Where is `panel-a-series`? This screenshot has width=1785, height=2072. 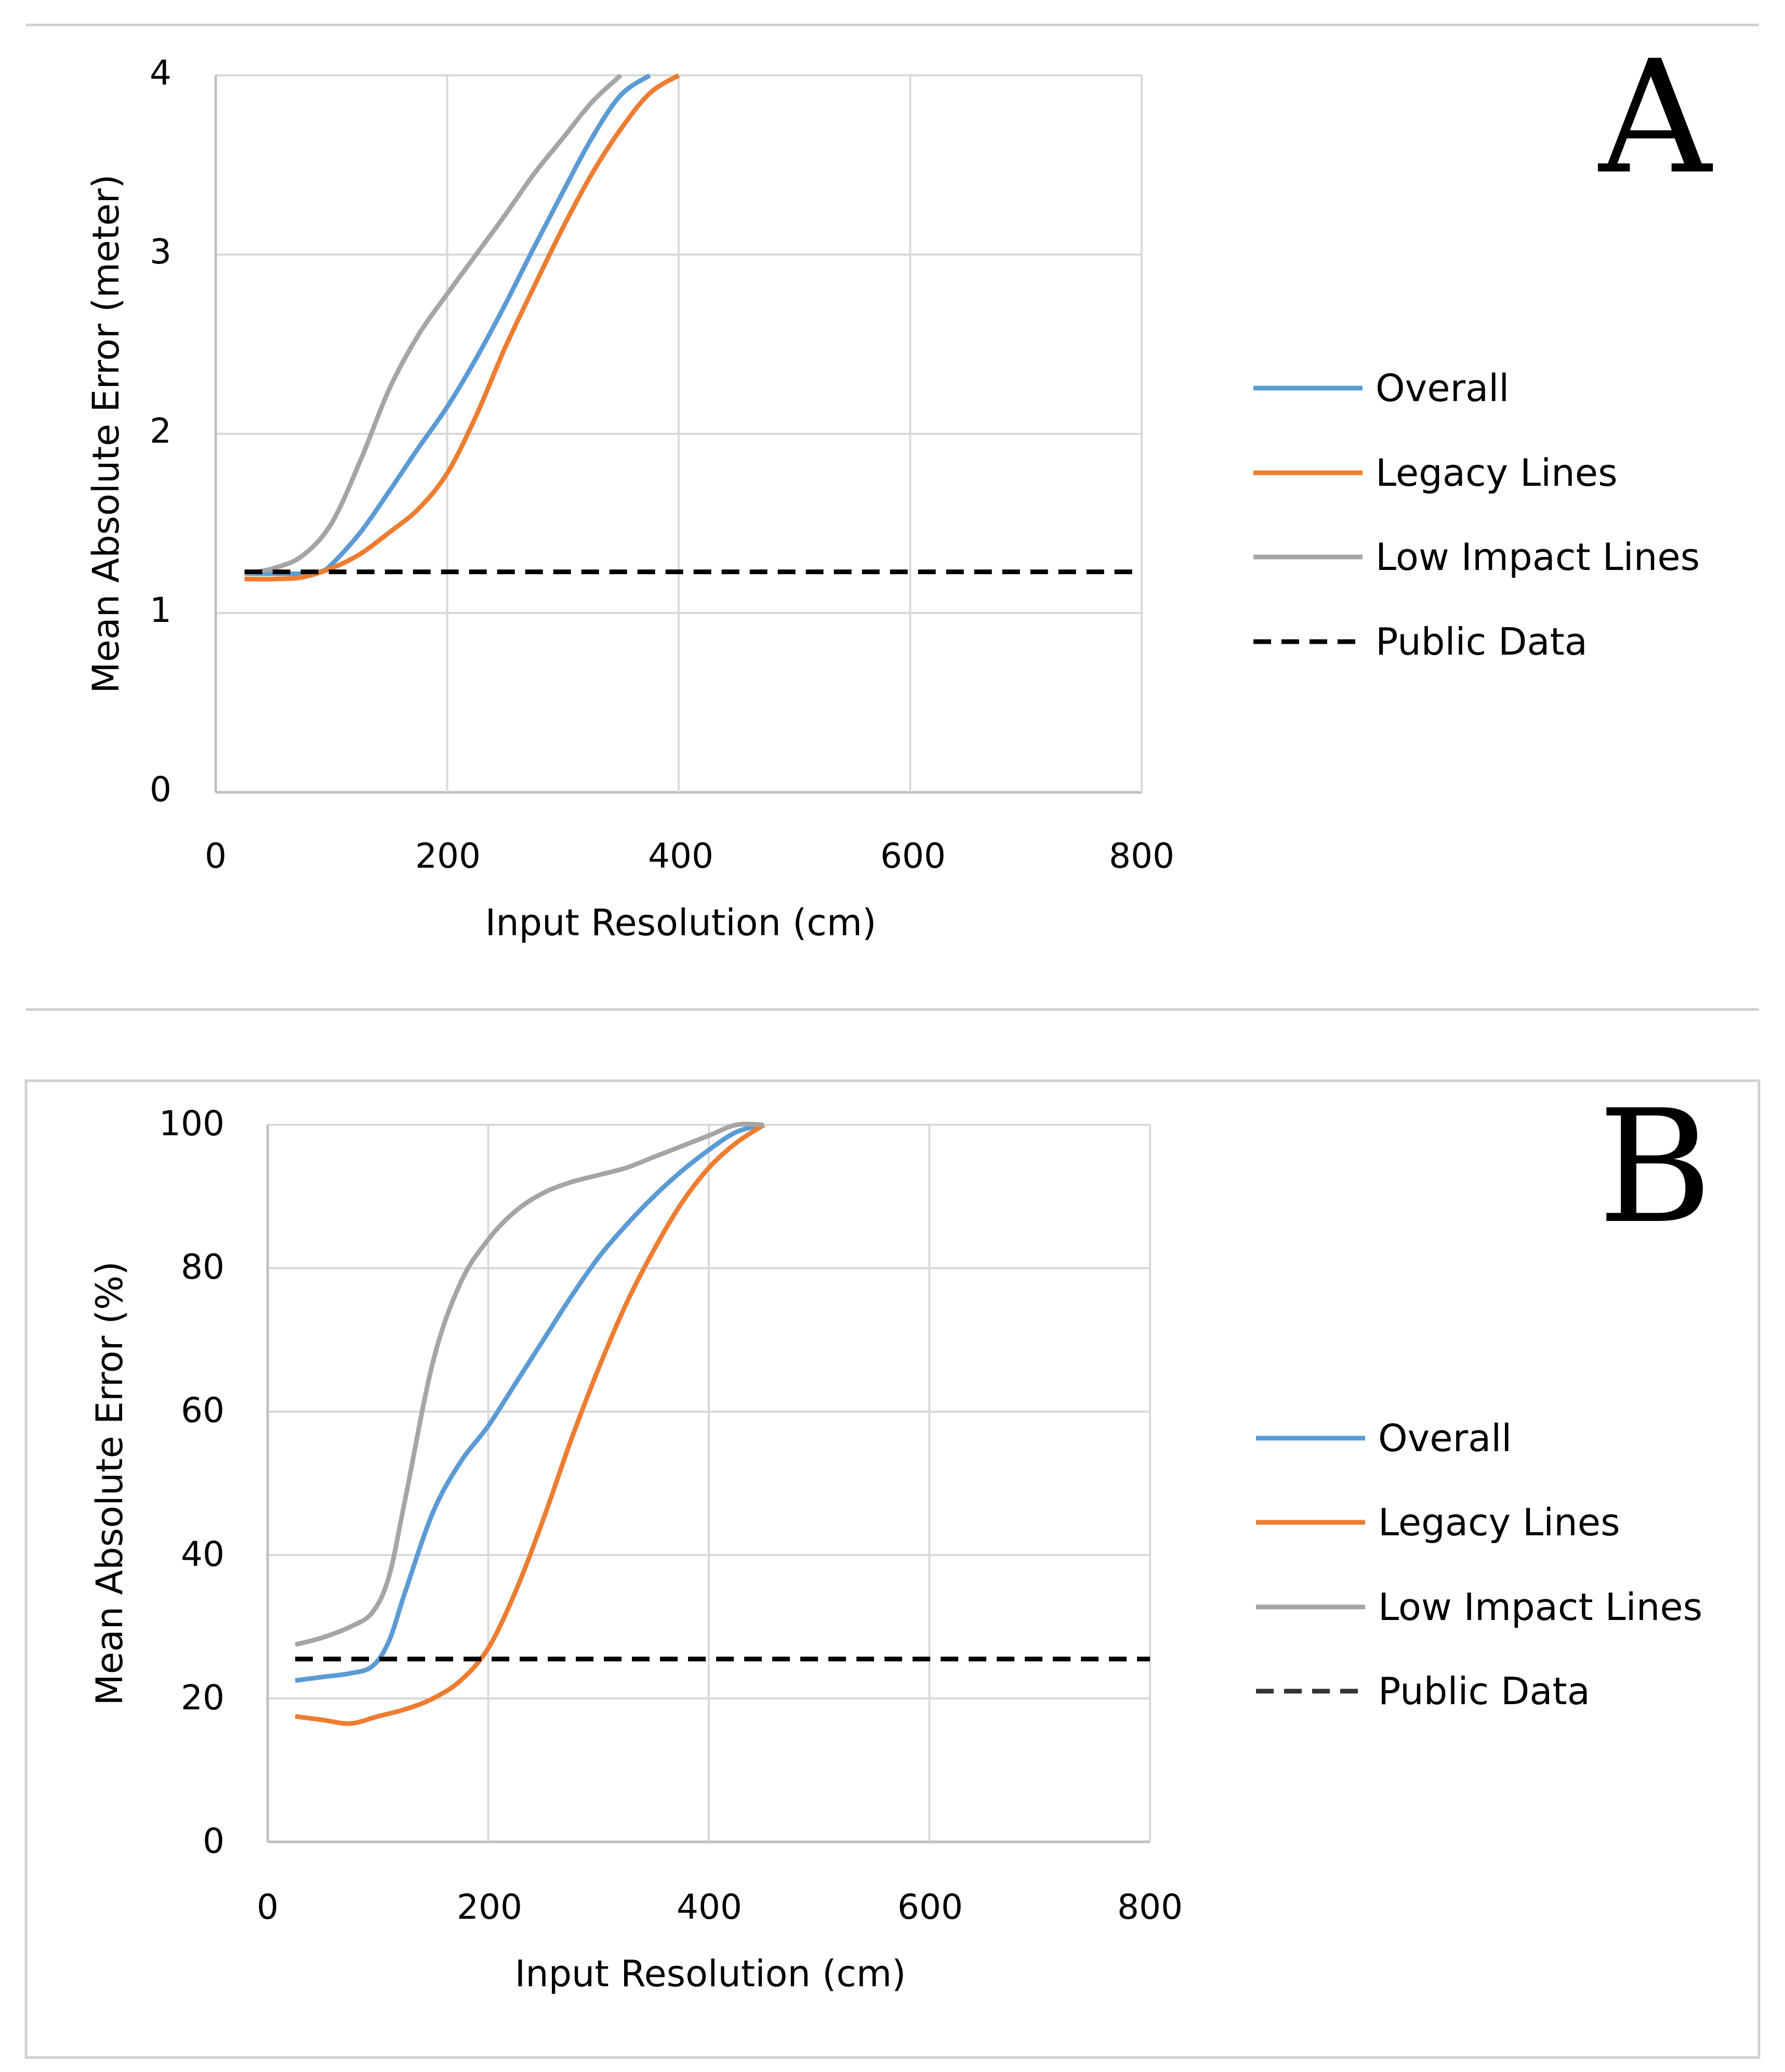 panel-a-series is located at coordinates (693, 327).